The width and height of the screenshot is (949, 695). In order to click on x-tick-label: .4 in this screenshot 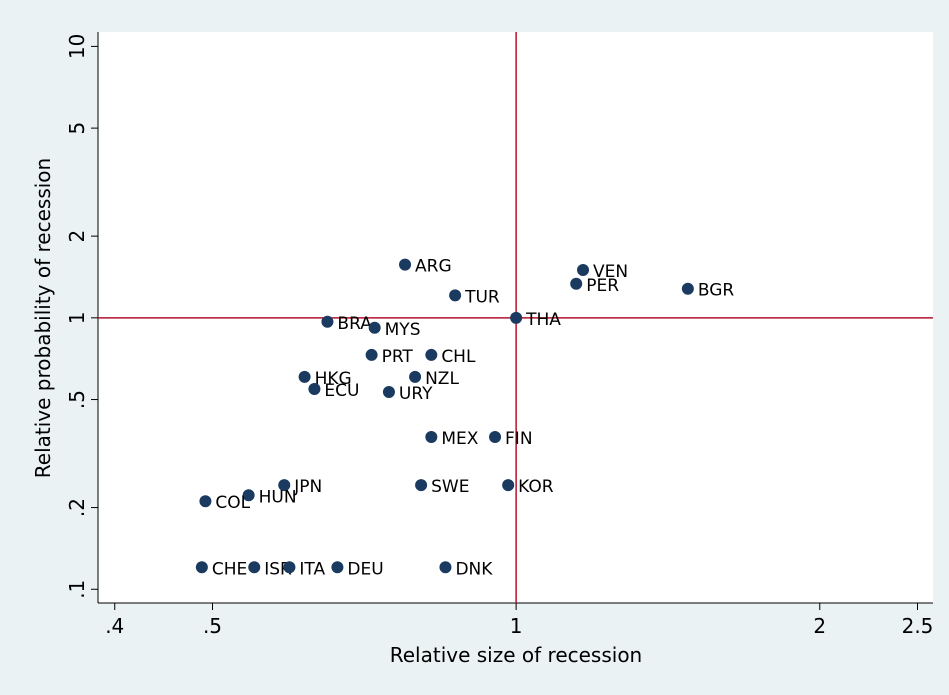, I will do `click(114, 626)`.